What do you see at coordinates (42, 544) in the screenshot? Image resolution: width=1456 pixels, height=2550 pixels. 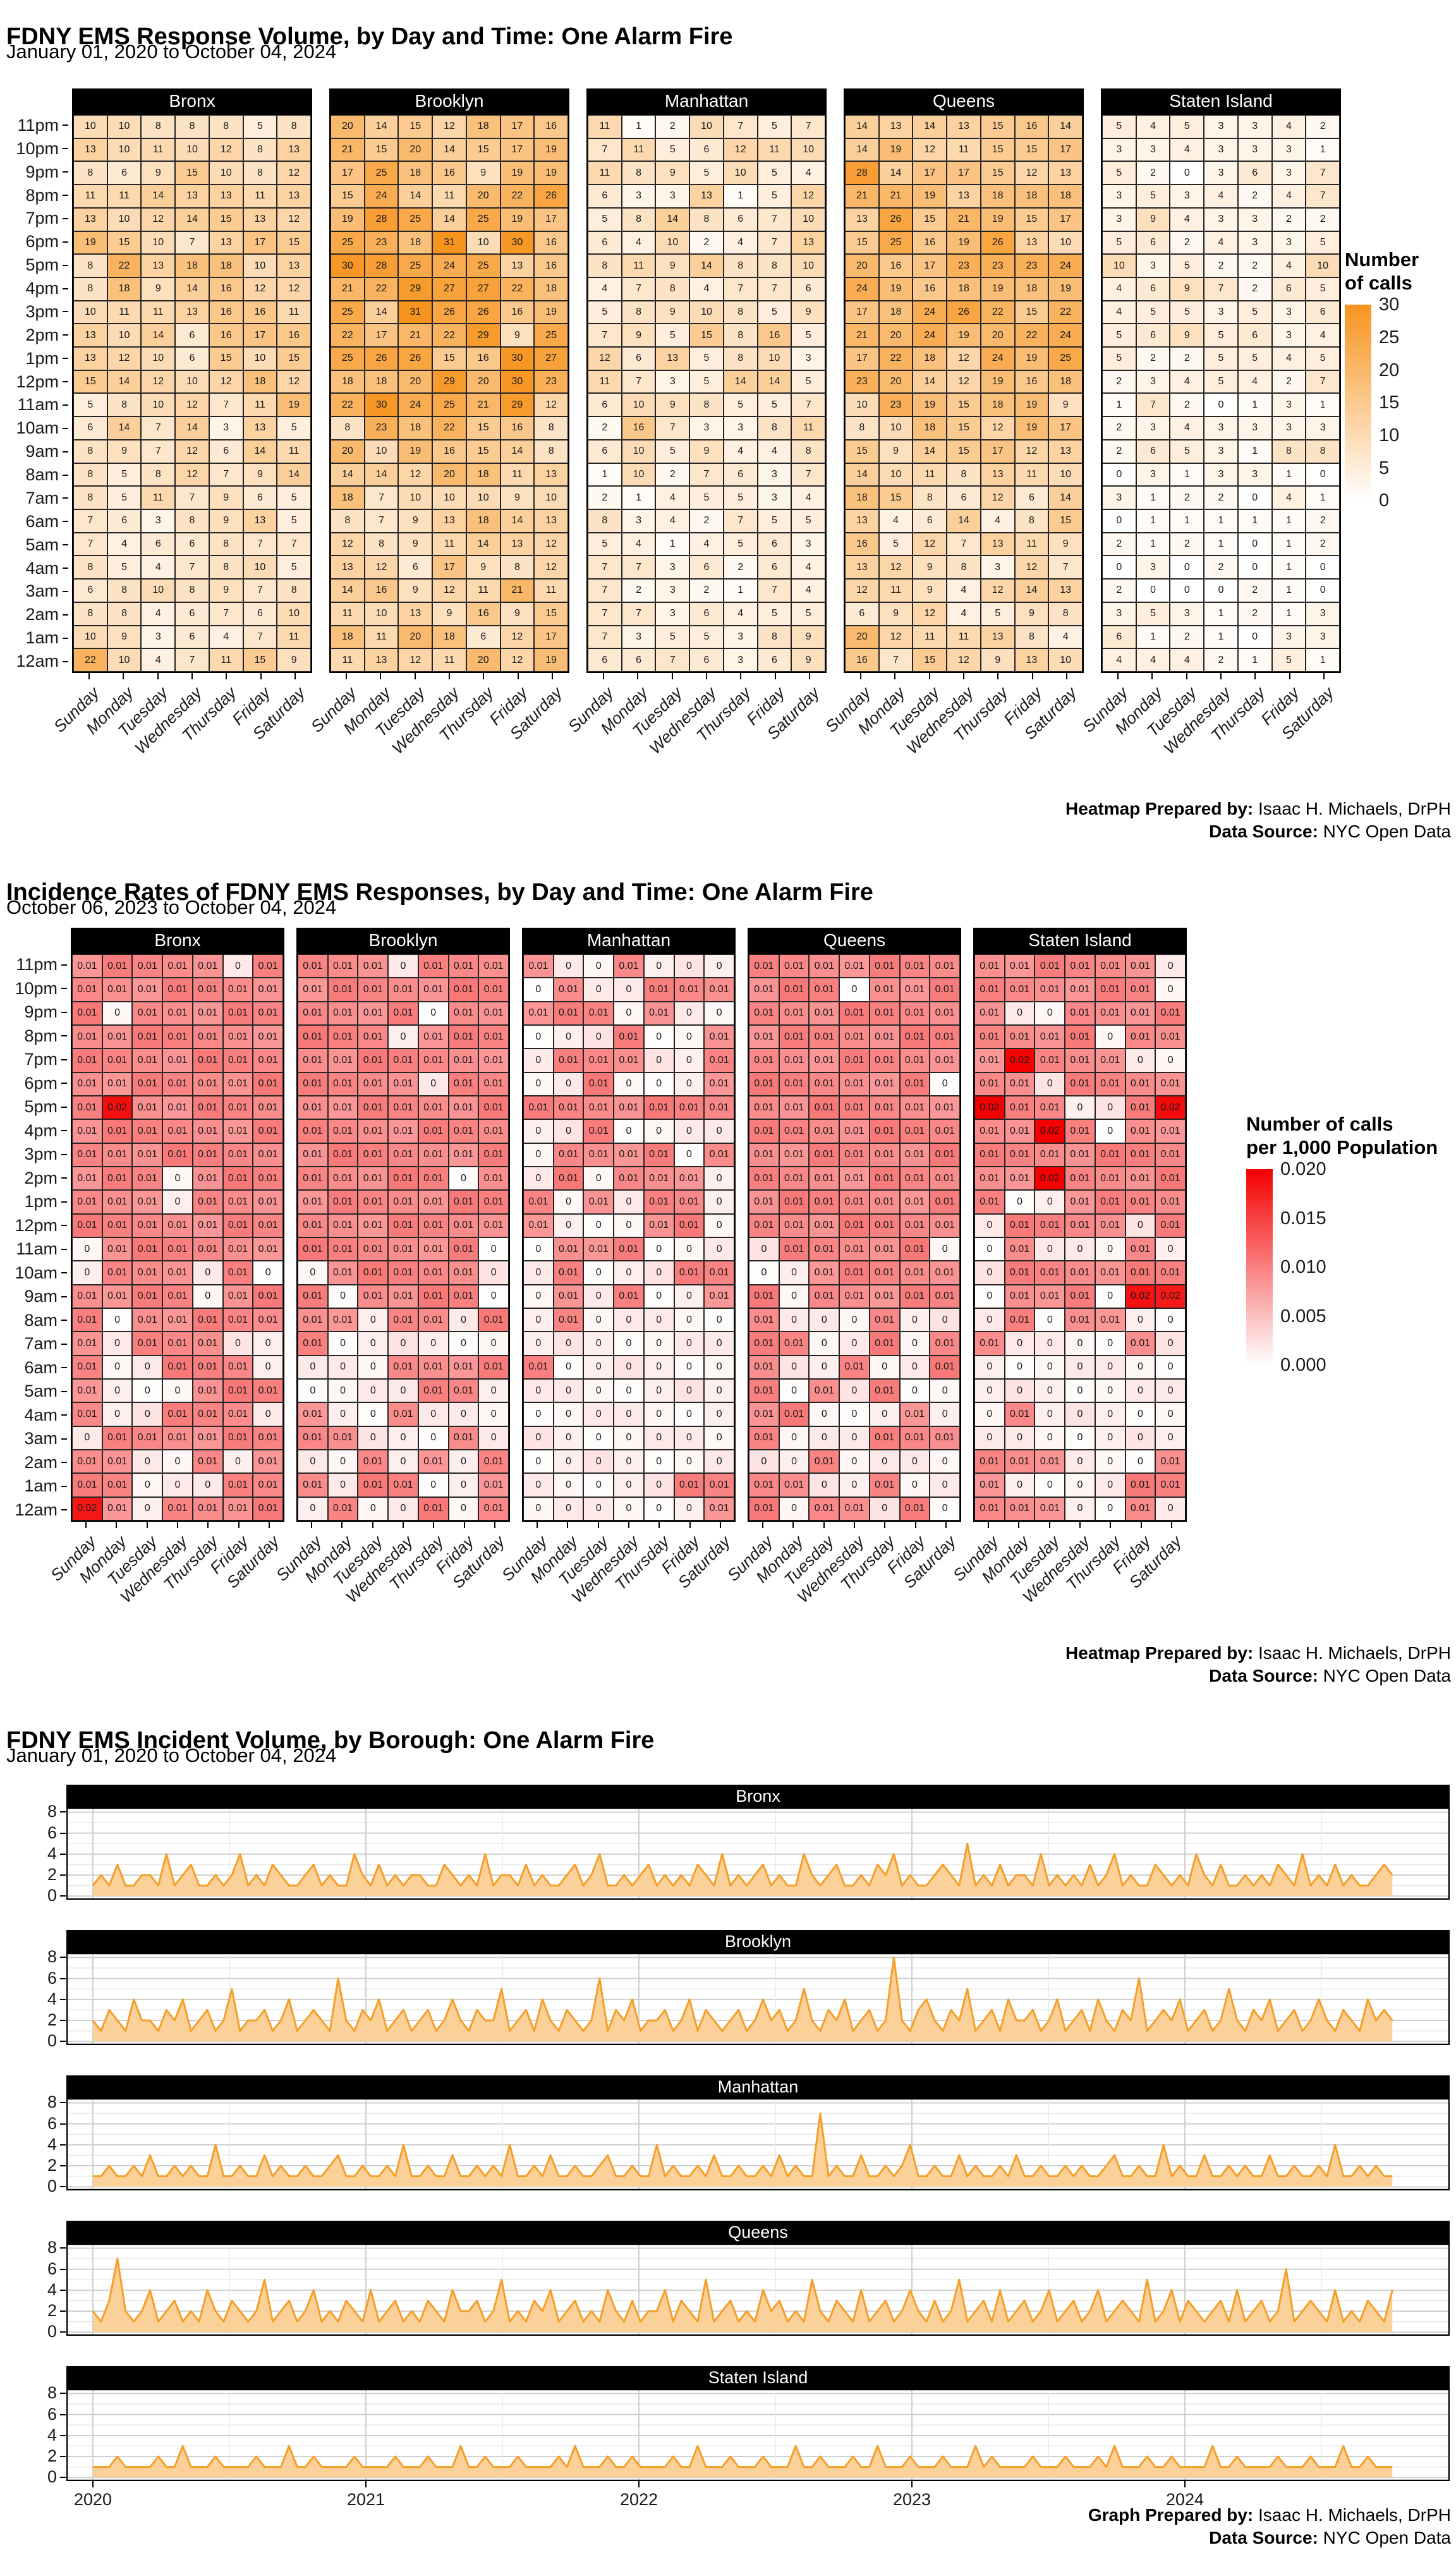 I see `hour-axis-label-text: 5am` at bounding box center [42, 544].